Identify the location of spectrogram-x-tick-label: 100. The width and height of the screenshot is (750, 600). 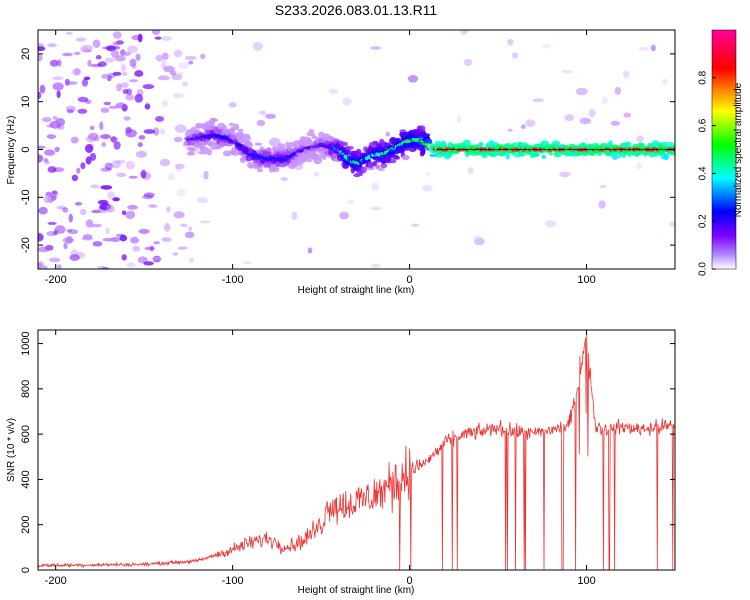
(586, 280).